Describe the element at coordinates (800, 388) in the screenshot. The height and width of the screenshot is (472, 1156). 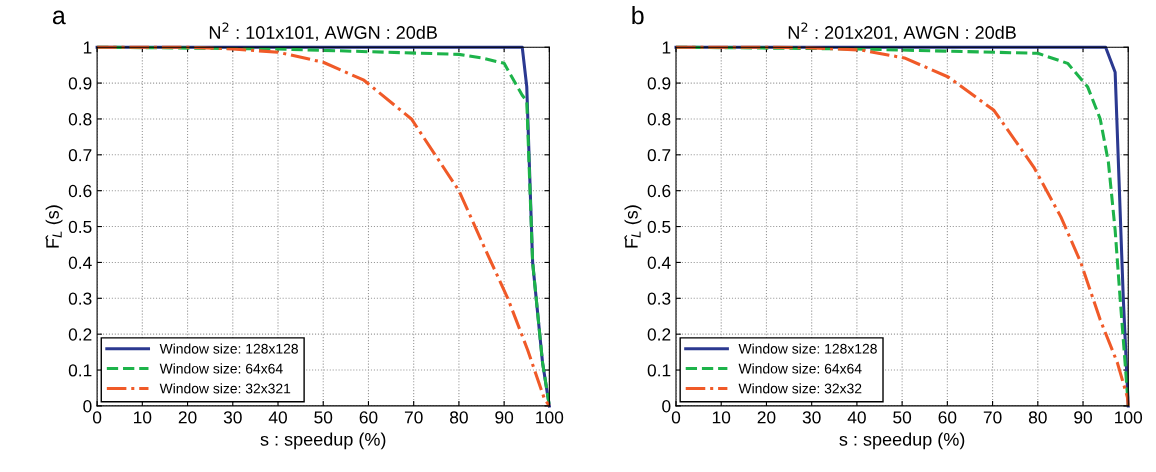
I see `legend-label: Window size: 32x32` at that location.